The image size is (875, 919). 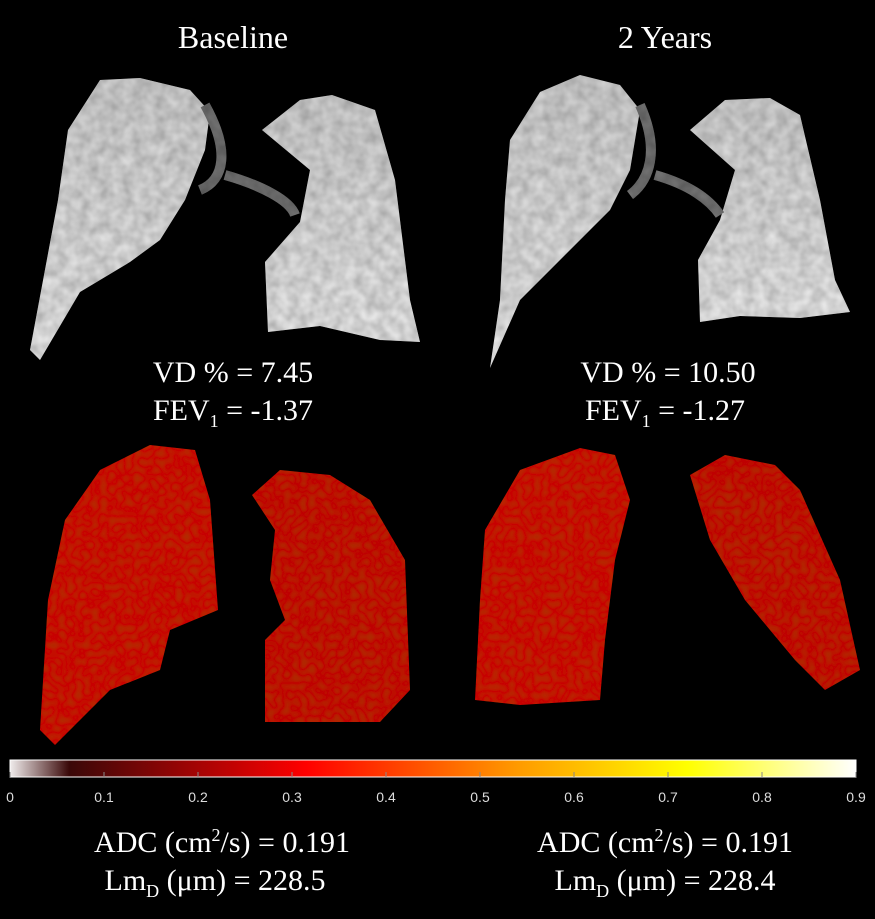 I want to click on tick-label: 0, so click(x=10, y=797).